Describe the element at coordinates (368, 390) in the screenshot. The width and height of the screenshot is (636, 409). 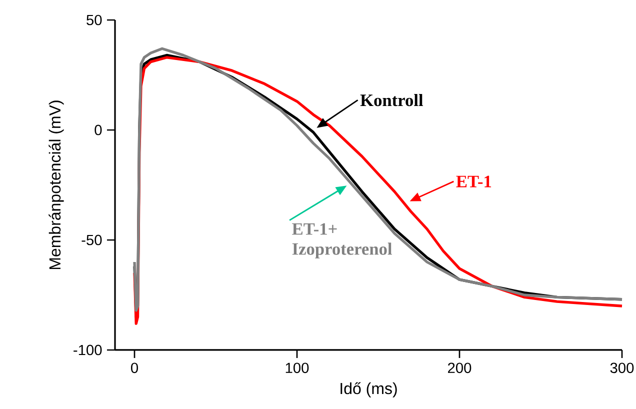
I see `x-axis-title: Idő (ms)` at that location.